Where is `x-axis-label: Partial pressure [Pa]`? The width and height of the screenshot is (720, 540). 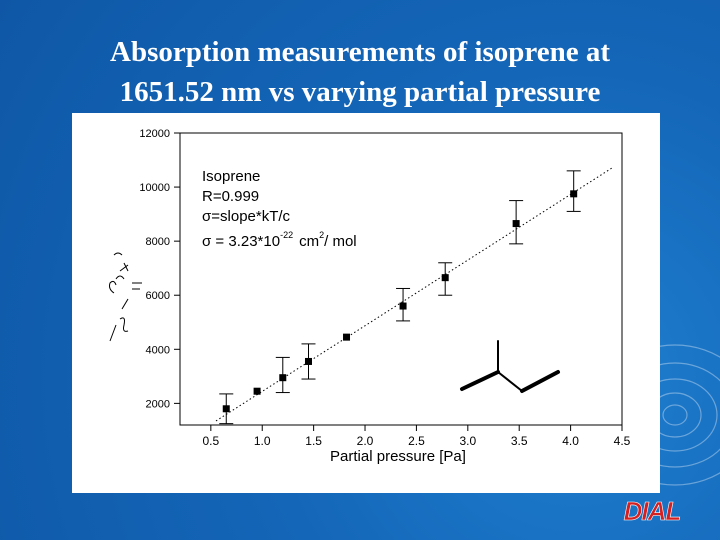 x-axis-label: Partial pressure [Pa] is located at coordinates (398, 456).